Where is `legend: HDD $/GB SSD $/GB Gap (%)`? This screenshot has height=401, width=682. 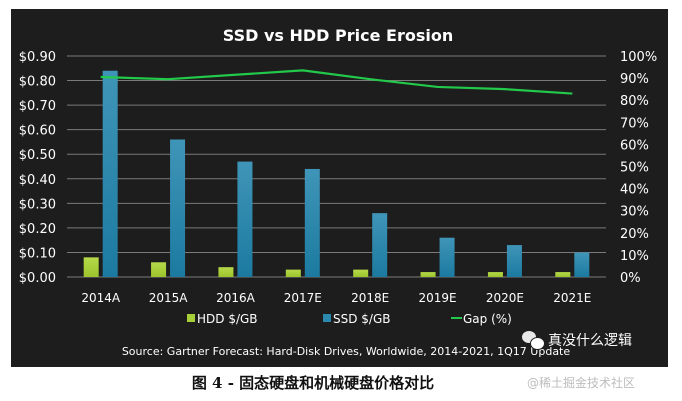
legend: HDD $/GB SSD $/GB Gap (%) is located at coordinates (349, 319).